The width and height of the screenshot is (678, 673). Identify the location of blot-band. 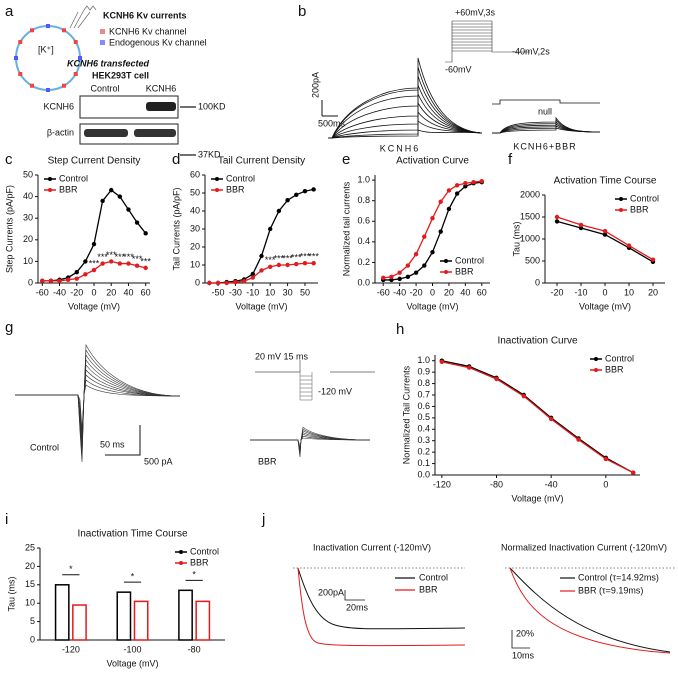
(161, 106).